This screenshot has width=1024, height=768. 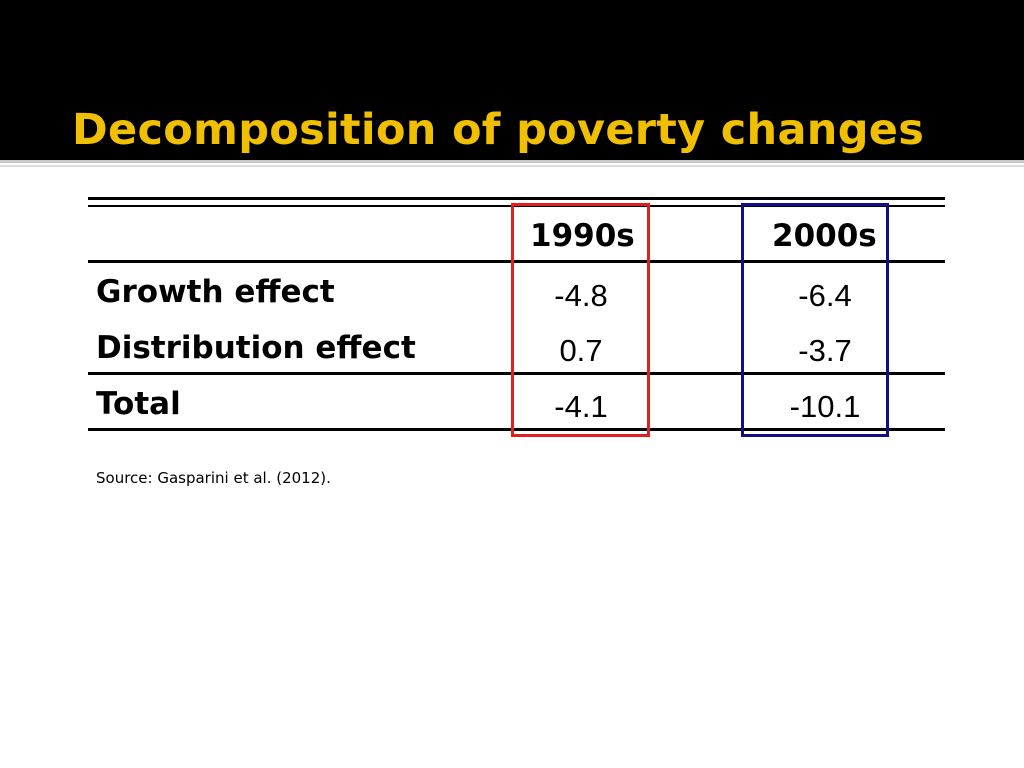 What do you see at coordinates (824, 236) in the screenshot?
I see `column-header-2000s: 2000s` at bounding box center [824, 236].